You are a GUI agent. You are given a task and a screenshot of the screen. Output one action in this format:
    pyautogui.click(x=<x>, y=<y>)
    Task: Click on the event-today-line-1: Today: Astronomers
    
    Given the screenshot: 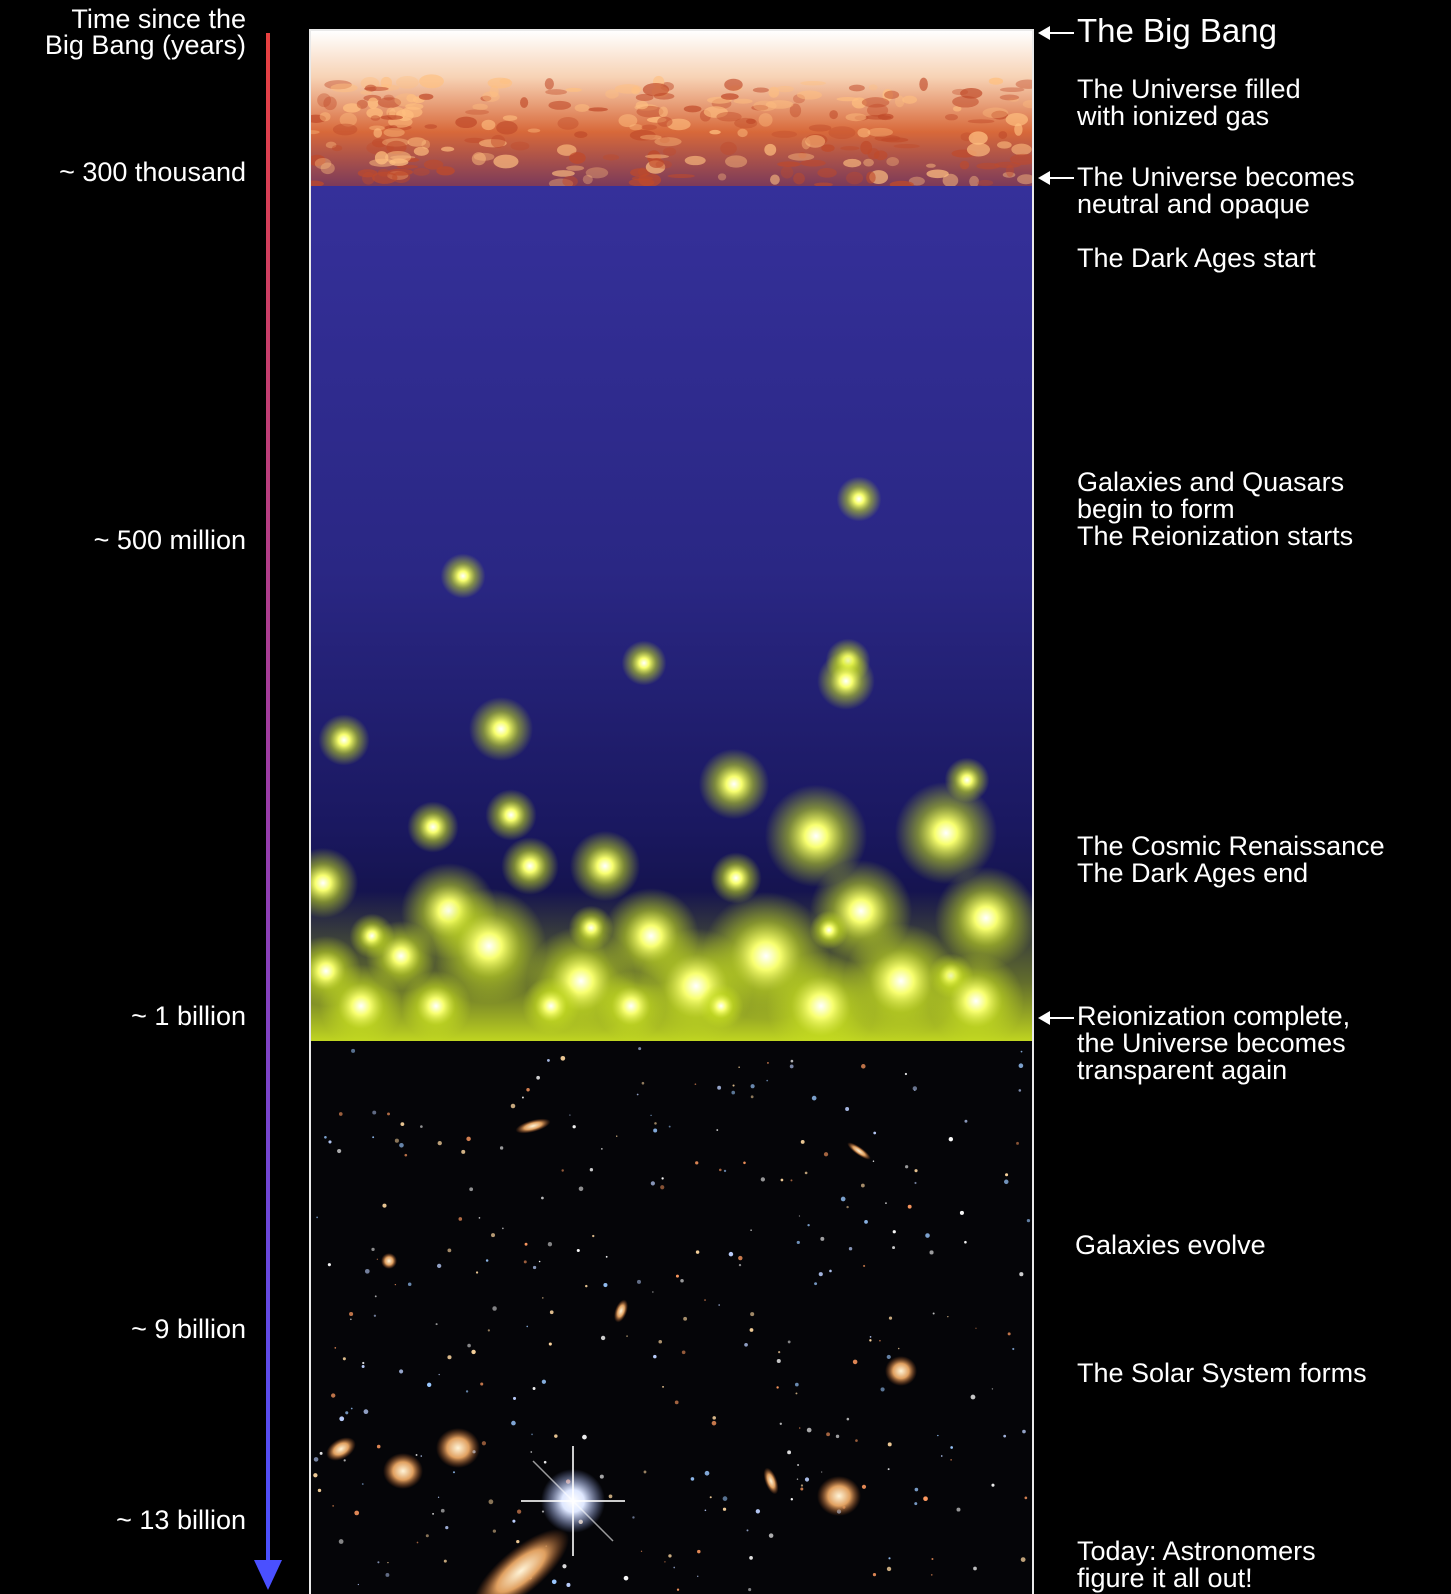 What is the action you would take?
    pyautogui.click(x=1196, y=1551)
    